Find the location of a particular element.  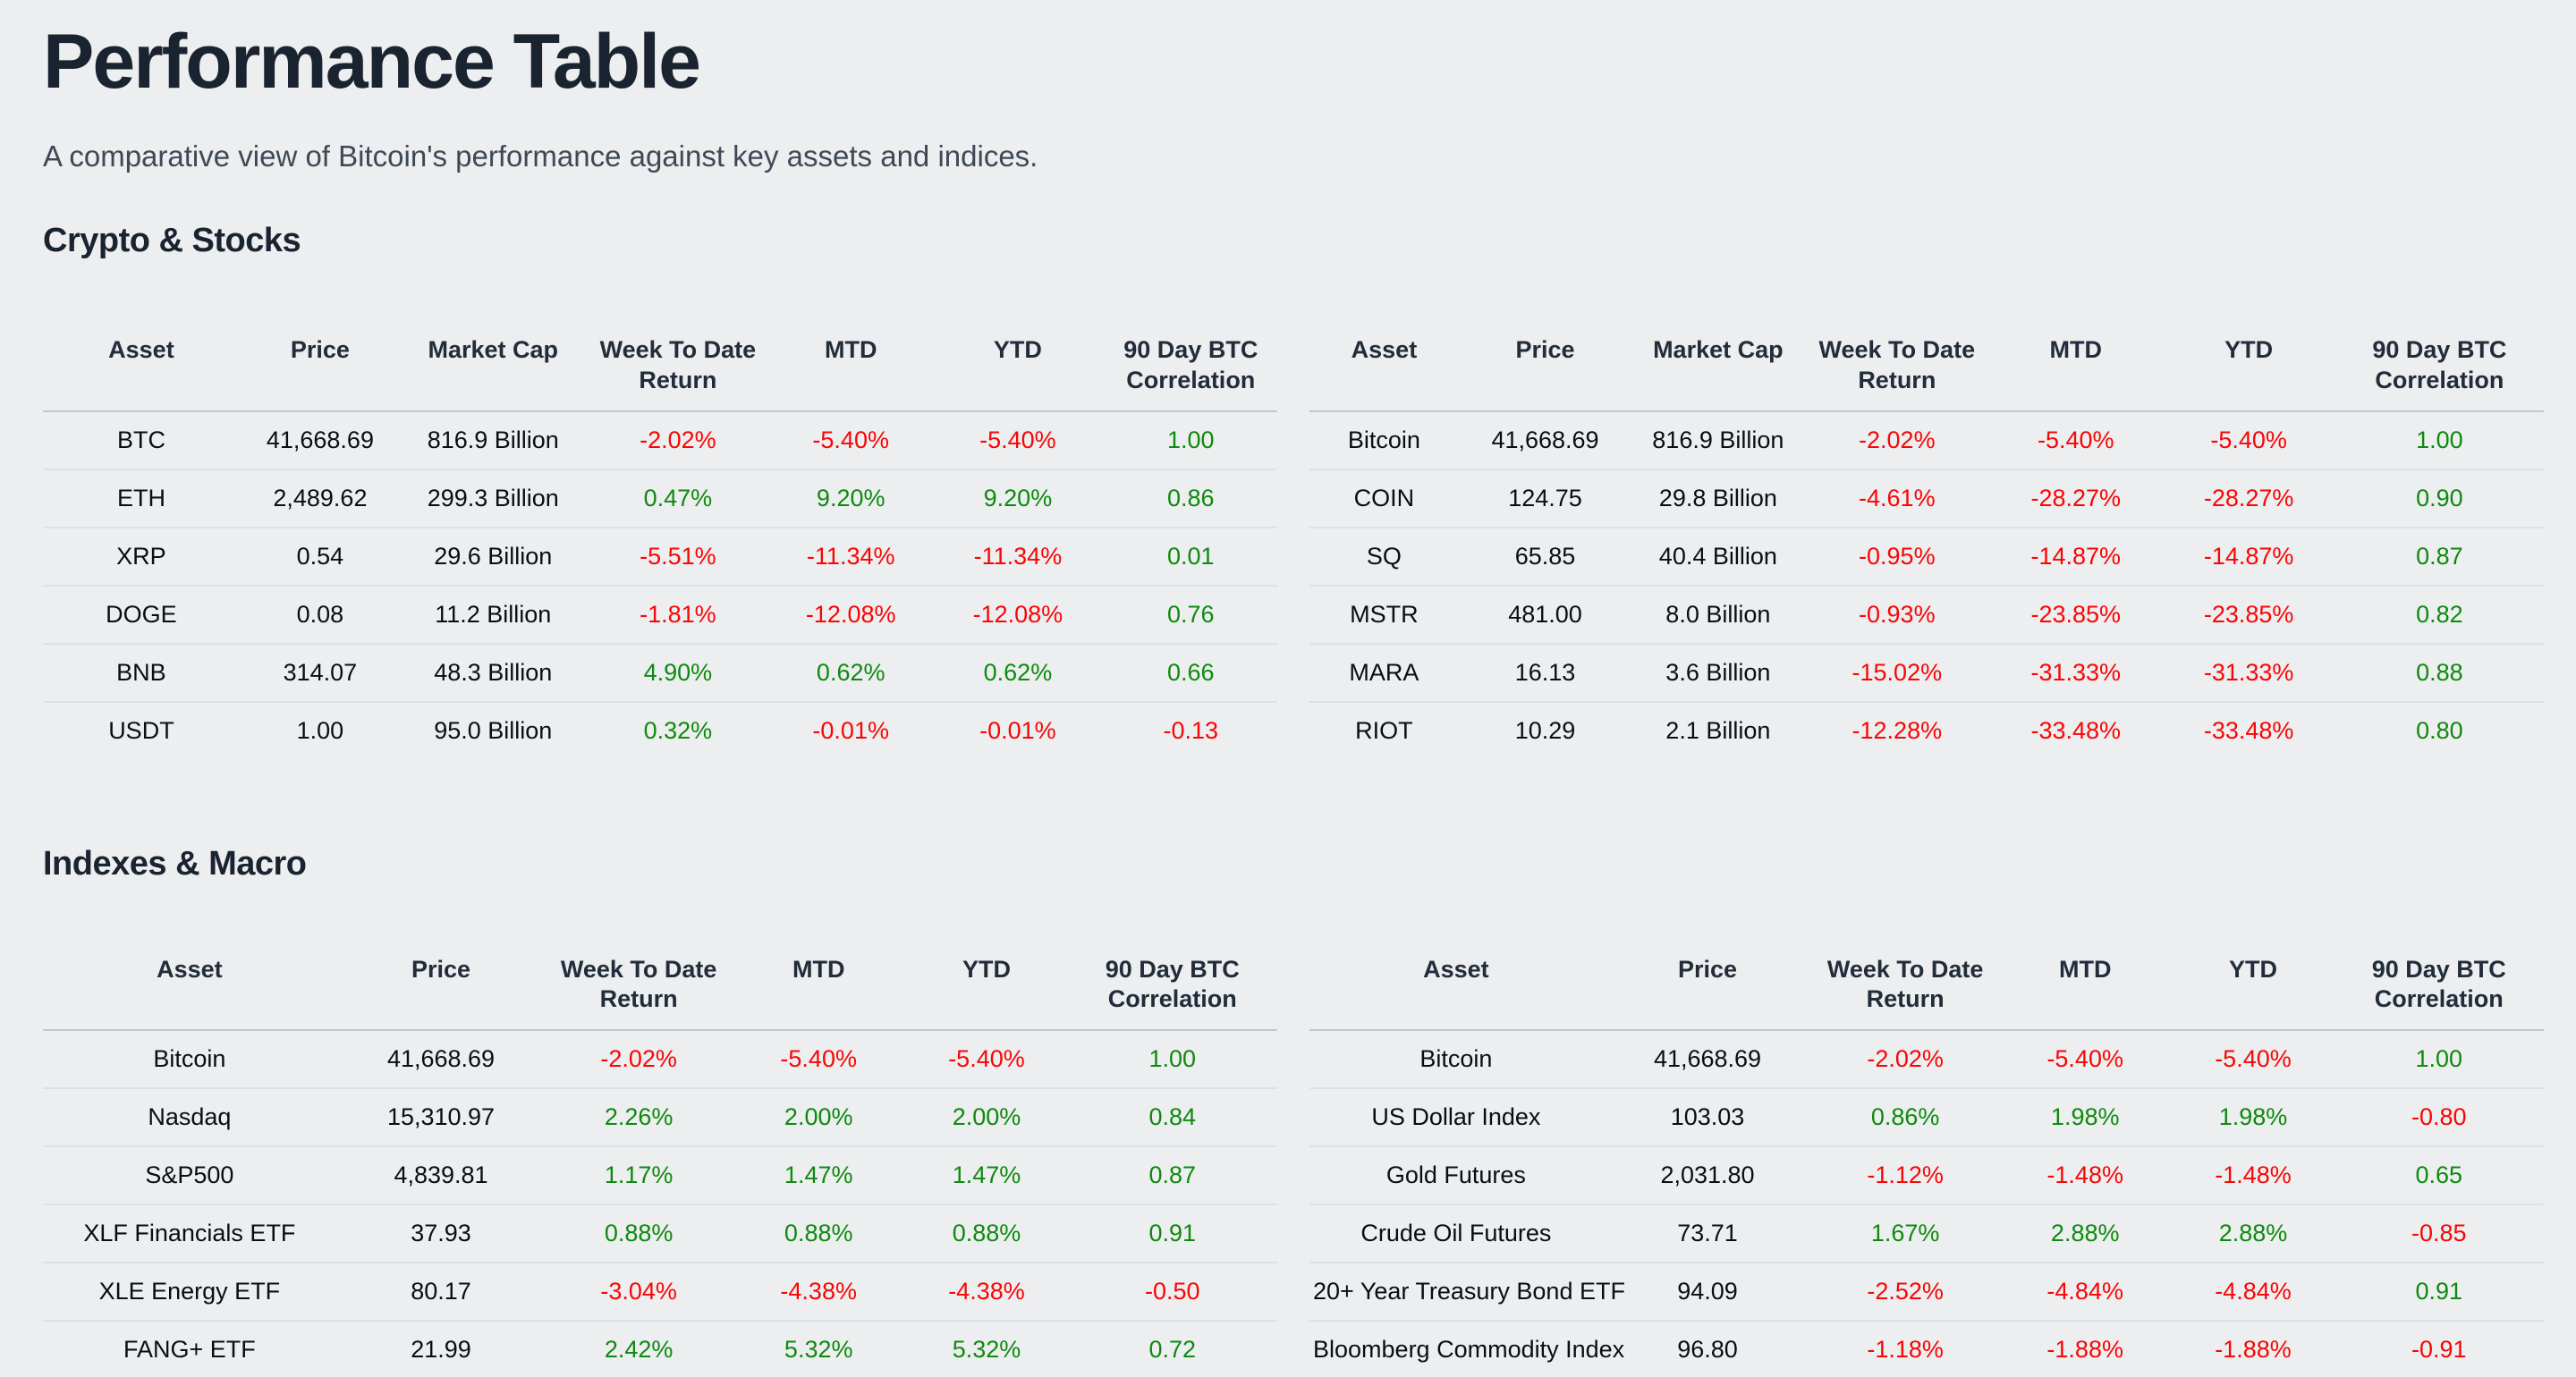

cell-value: -0.13 is located at coordinates (1190, 729).